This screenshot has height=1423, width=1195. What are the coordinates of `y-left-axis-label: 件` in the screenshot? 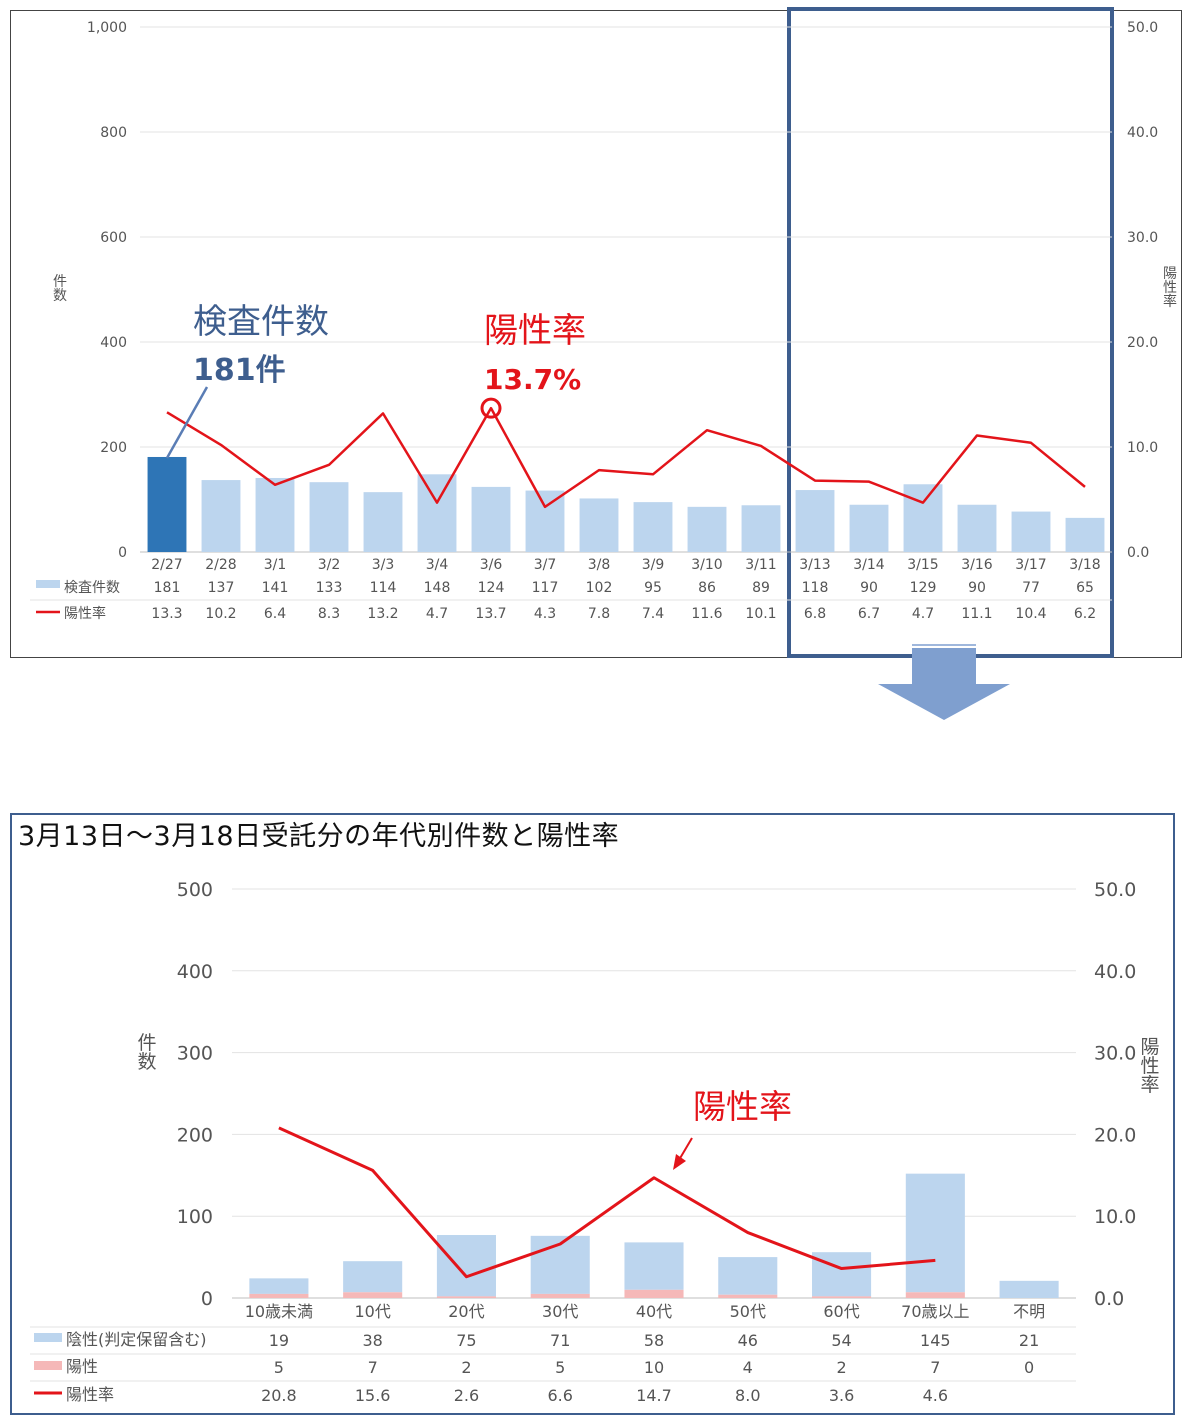 It's located at (146, 1043).